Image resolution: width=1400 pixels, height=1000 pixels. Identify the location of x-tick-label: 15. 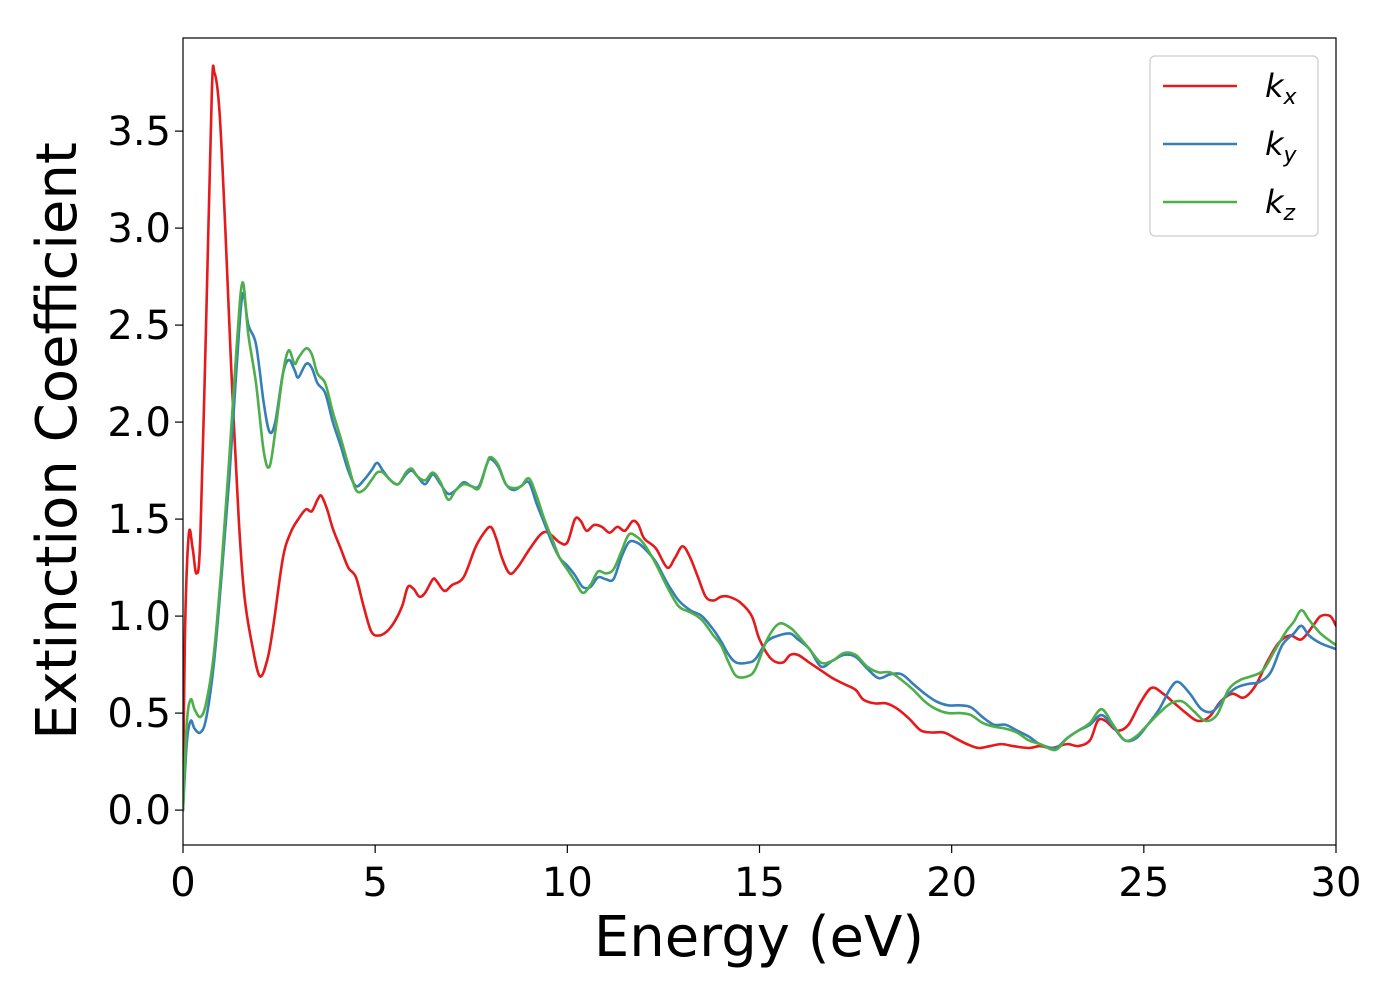
(759, 883).